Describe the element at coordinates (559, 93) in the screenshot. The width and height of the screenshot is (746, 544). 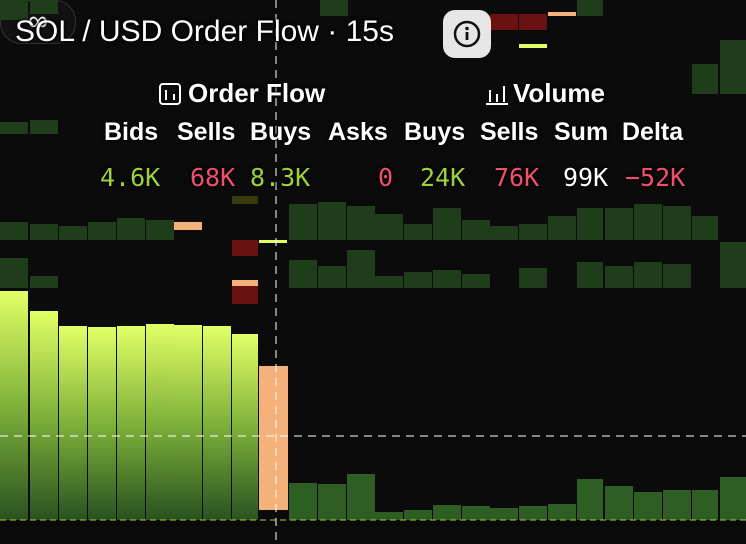
I see `panel-label: Volume` at that location.